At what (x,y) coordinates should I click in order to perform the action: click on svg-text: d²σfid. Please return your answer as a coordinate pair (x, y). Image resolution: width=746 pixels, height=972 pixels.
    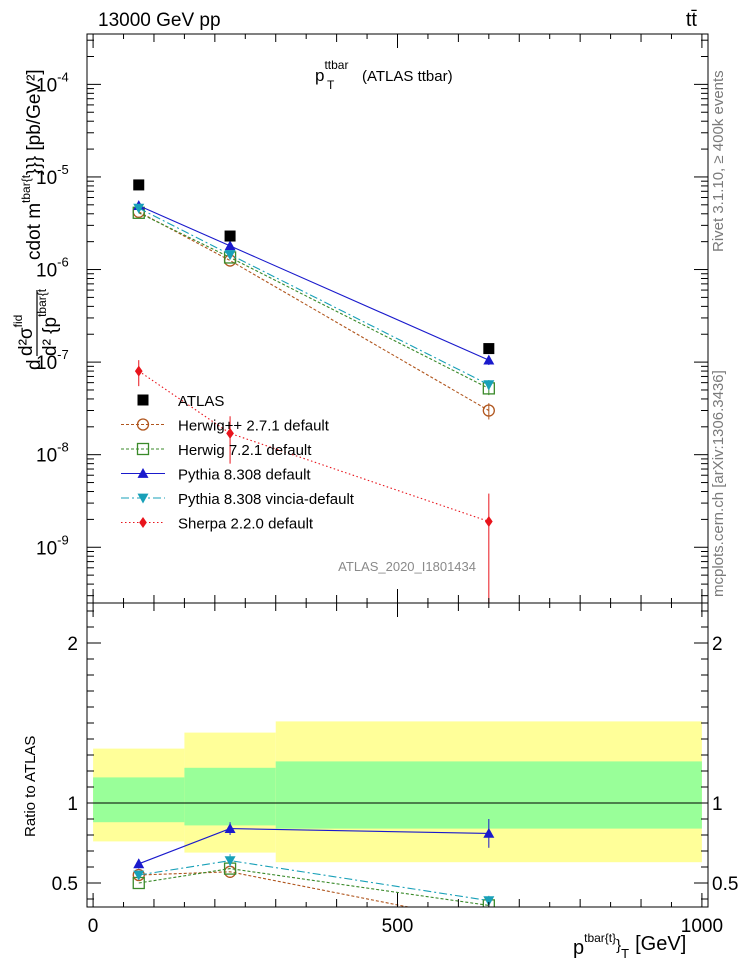
    Looking at the image, I should click on (24, 335).